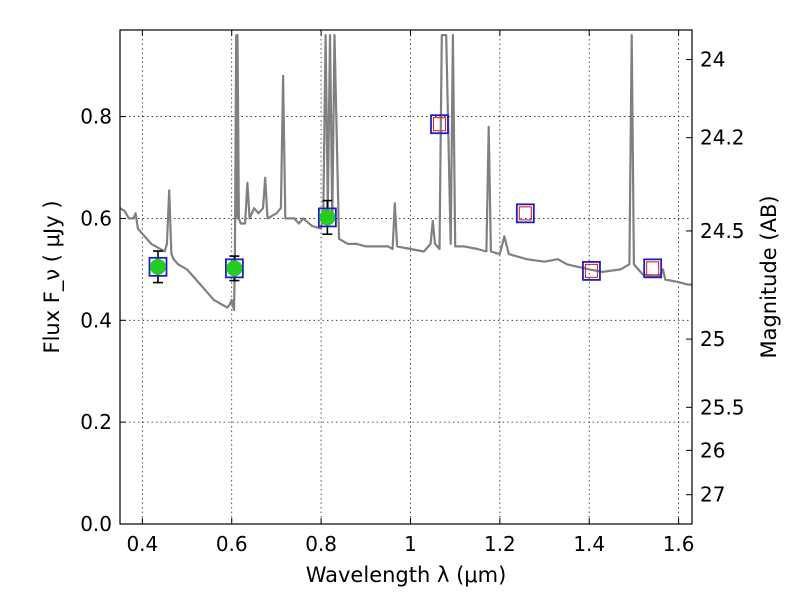 The image size is (800, 600). Describe the element at coordinates (500, 544) in the screenshot. I see `x-tick-label: 1.2` at that location.